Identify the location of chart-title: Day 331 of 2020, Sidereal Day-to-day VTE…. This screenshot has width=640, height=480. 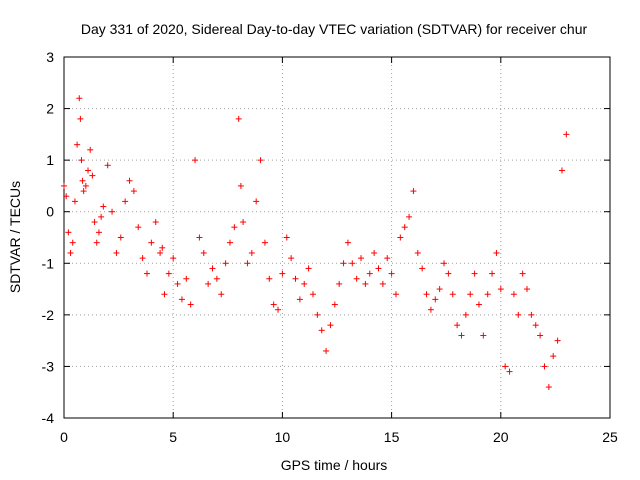
(334, 29).